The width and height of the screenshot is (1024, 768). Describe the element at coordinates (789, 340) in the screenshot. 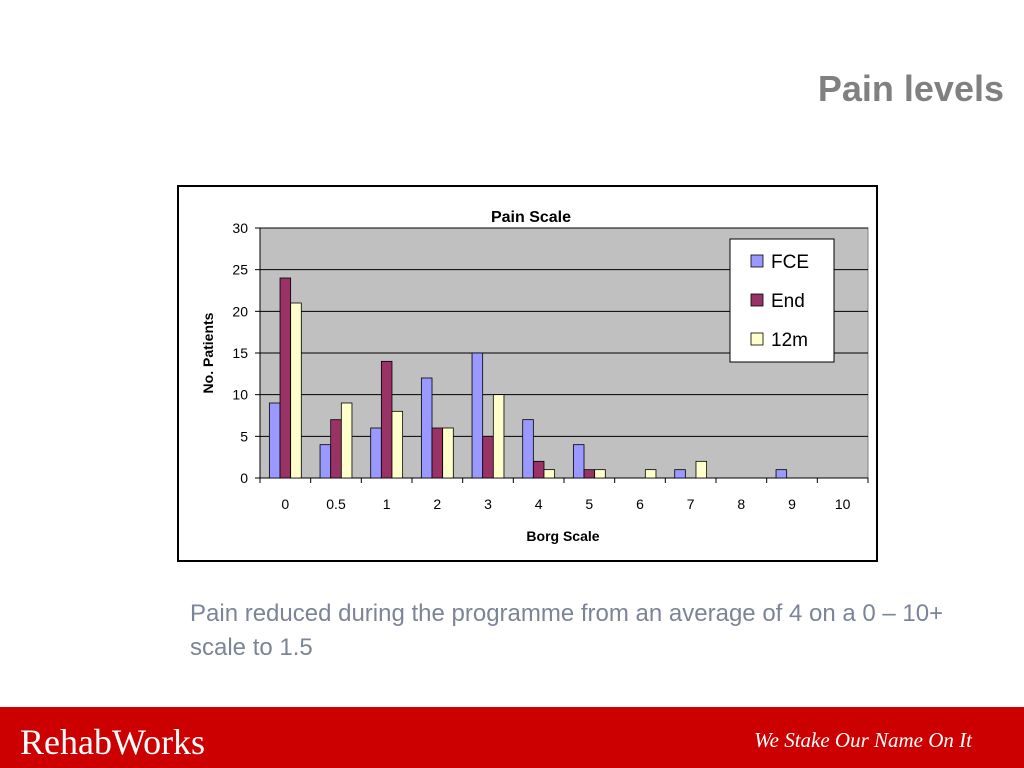

I see `legend-label-12m: 12m` at that location.